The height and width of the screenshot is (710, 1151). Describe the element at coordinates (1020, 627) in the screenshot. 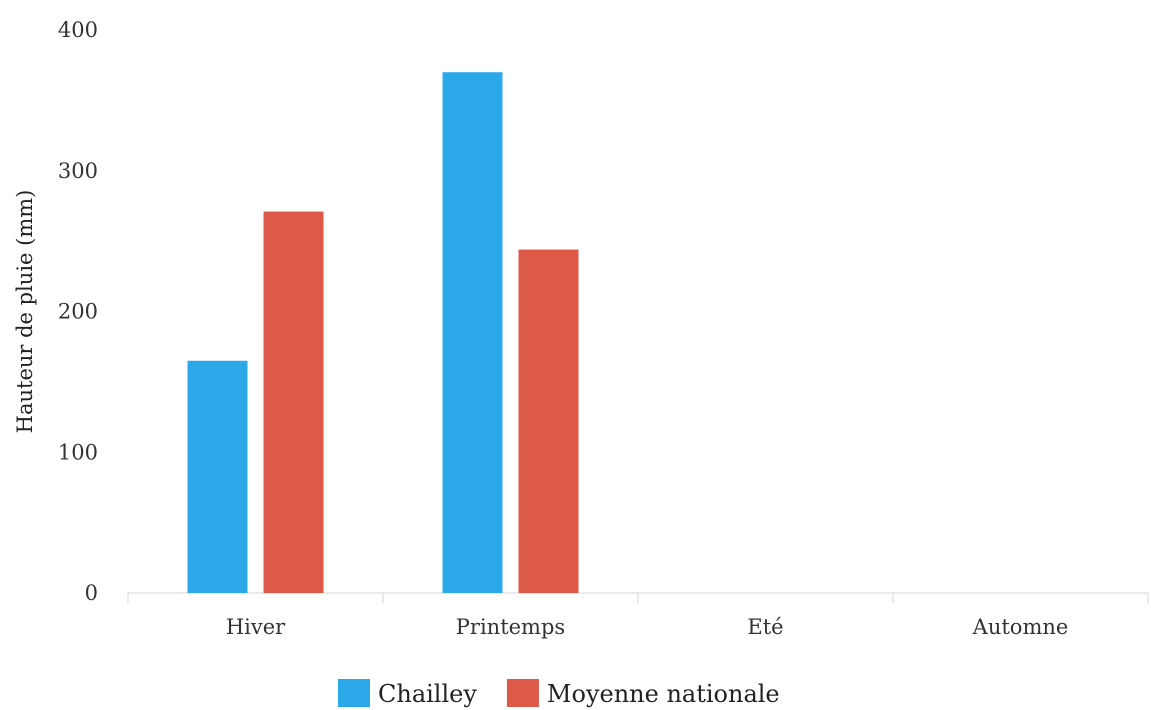

I see `x-tick-label-3: Automne` at that location.